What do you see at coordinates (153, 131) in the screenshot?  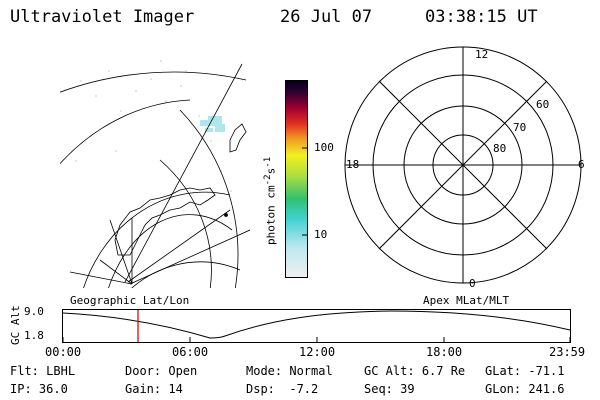 I see `uv-emission-region` at bounding box center [153, 131].